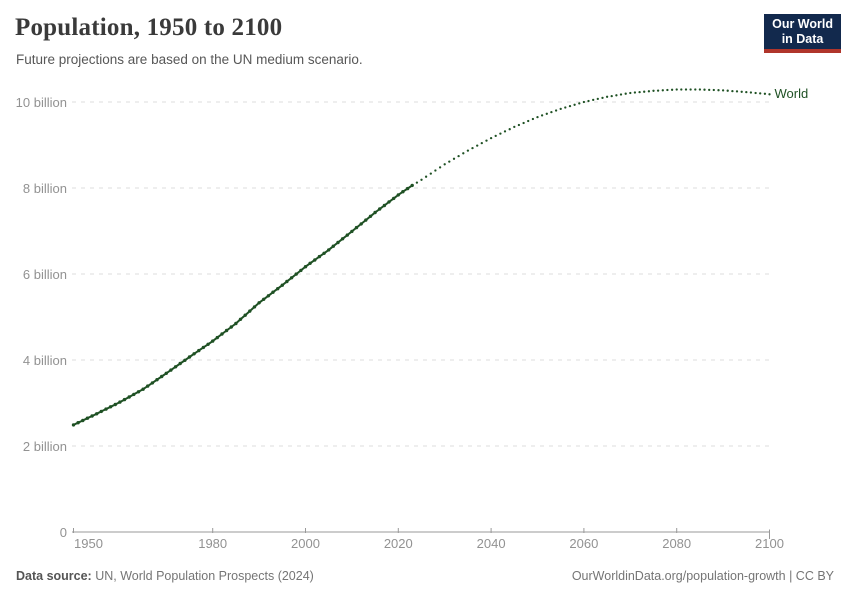  What do you see at coordinates (677, 543) in the screenshot?
I see `x-axis-tick-label-2080: 2080` at bounding box center [677, 543].